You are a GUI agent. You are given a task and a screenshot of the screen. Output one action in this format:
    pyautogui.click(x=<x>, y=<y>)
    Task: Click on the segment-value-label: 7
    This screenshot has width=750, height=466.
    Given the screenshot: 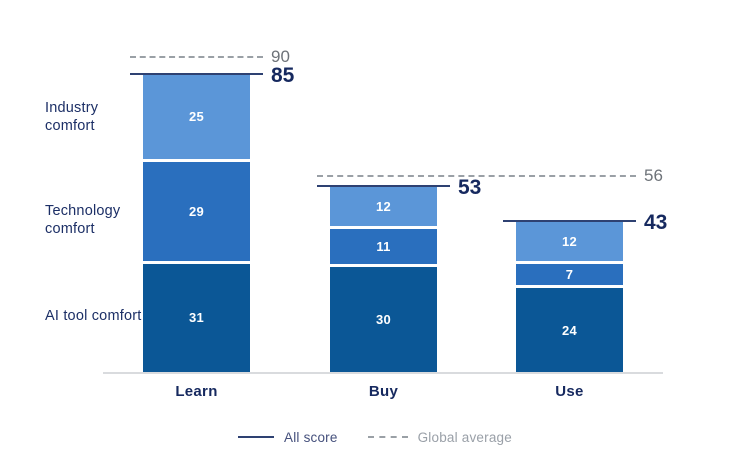 What is the action you would take?
    pyautogui.click(x=569, y=274)
    